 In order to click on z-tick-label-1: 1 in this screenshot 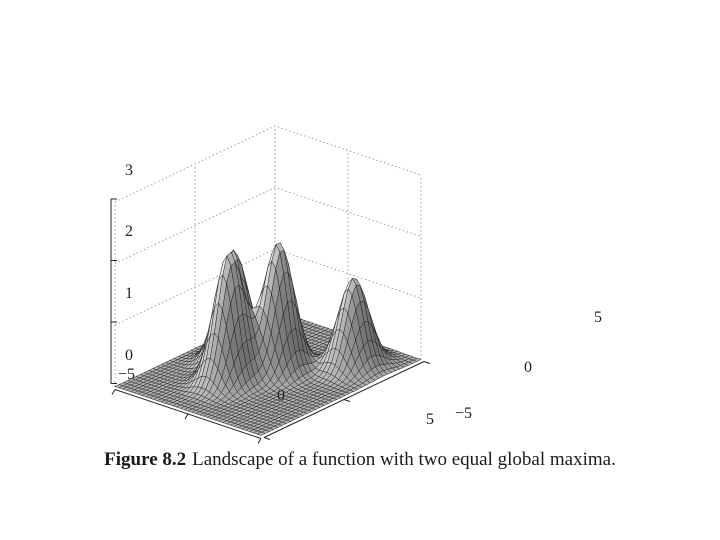, I will do `click(129, 293)`.